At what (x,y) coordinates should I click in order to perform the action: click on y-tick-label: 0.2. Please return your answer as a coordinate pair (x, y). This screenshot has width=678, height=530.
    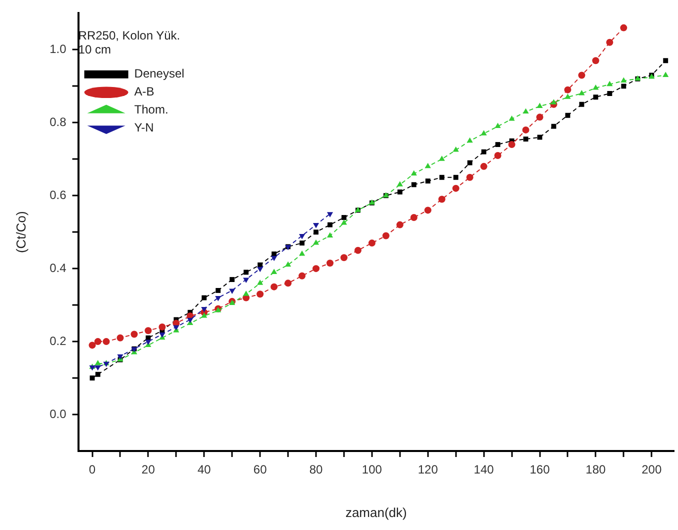
    Looking at the image, I should click on (58, 341).